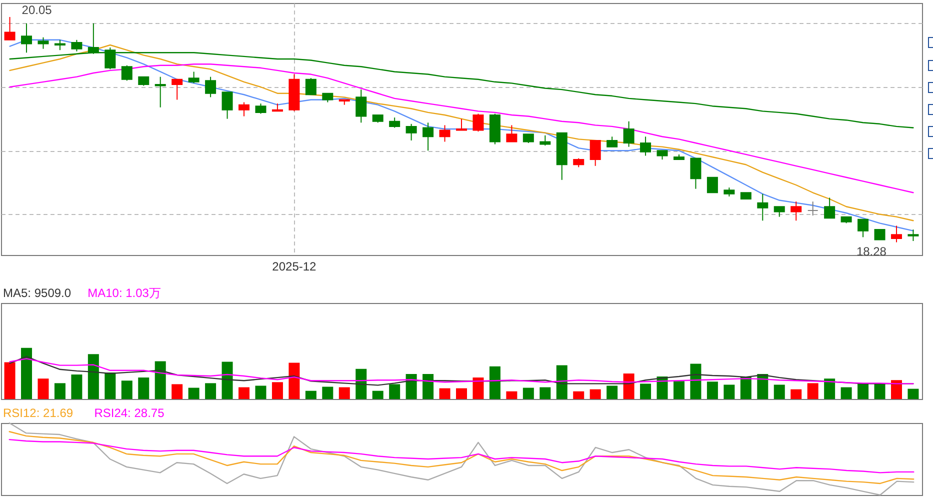 Image resolution: width=933 pixels, height=498 pixels. I want to click on series-label: RSI12: 21.69, so click(38, 413).